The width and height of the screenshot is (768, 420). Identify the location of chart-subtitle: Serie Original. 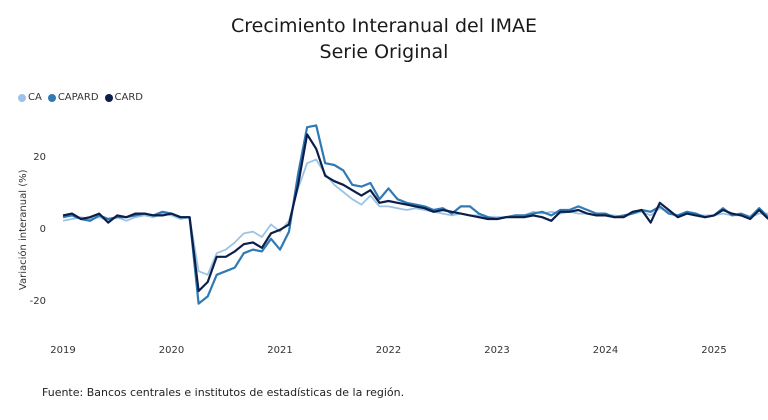
(384, 52).